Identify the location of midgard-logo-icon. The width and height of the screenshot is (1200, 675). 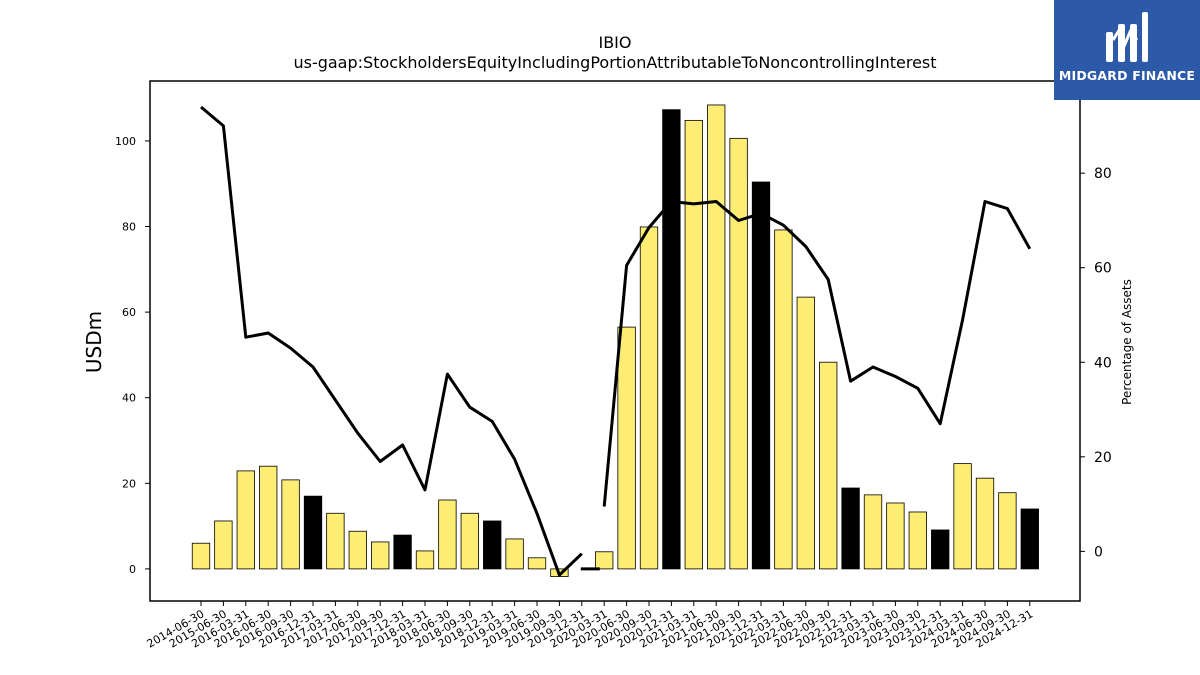
(1127, 37).